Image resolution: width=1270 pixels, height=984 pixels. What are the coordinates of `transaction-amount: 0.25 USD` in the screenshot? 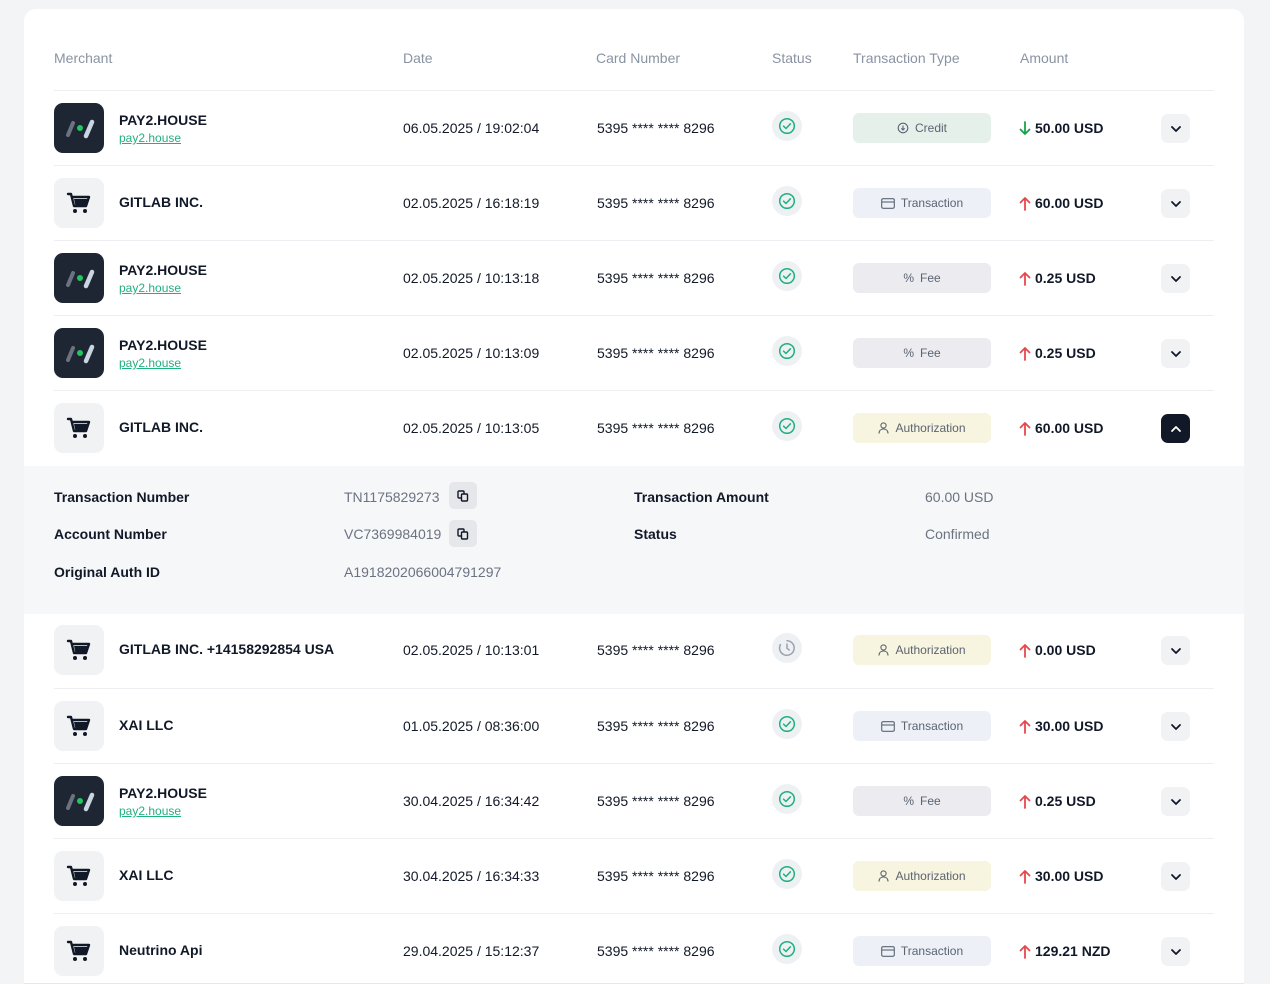 It's located at (1057, 278).